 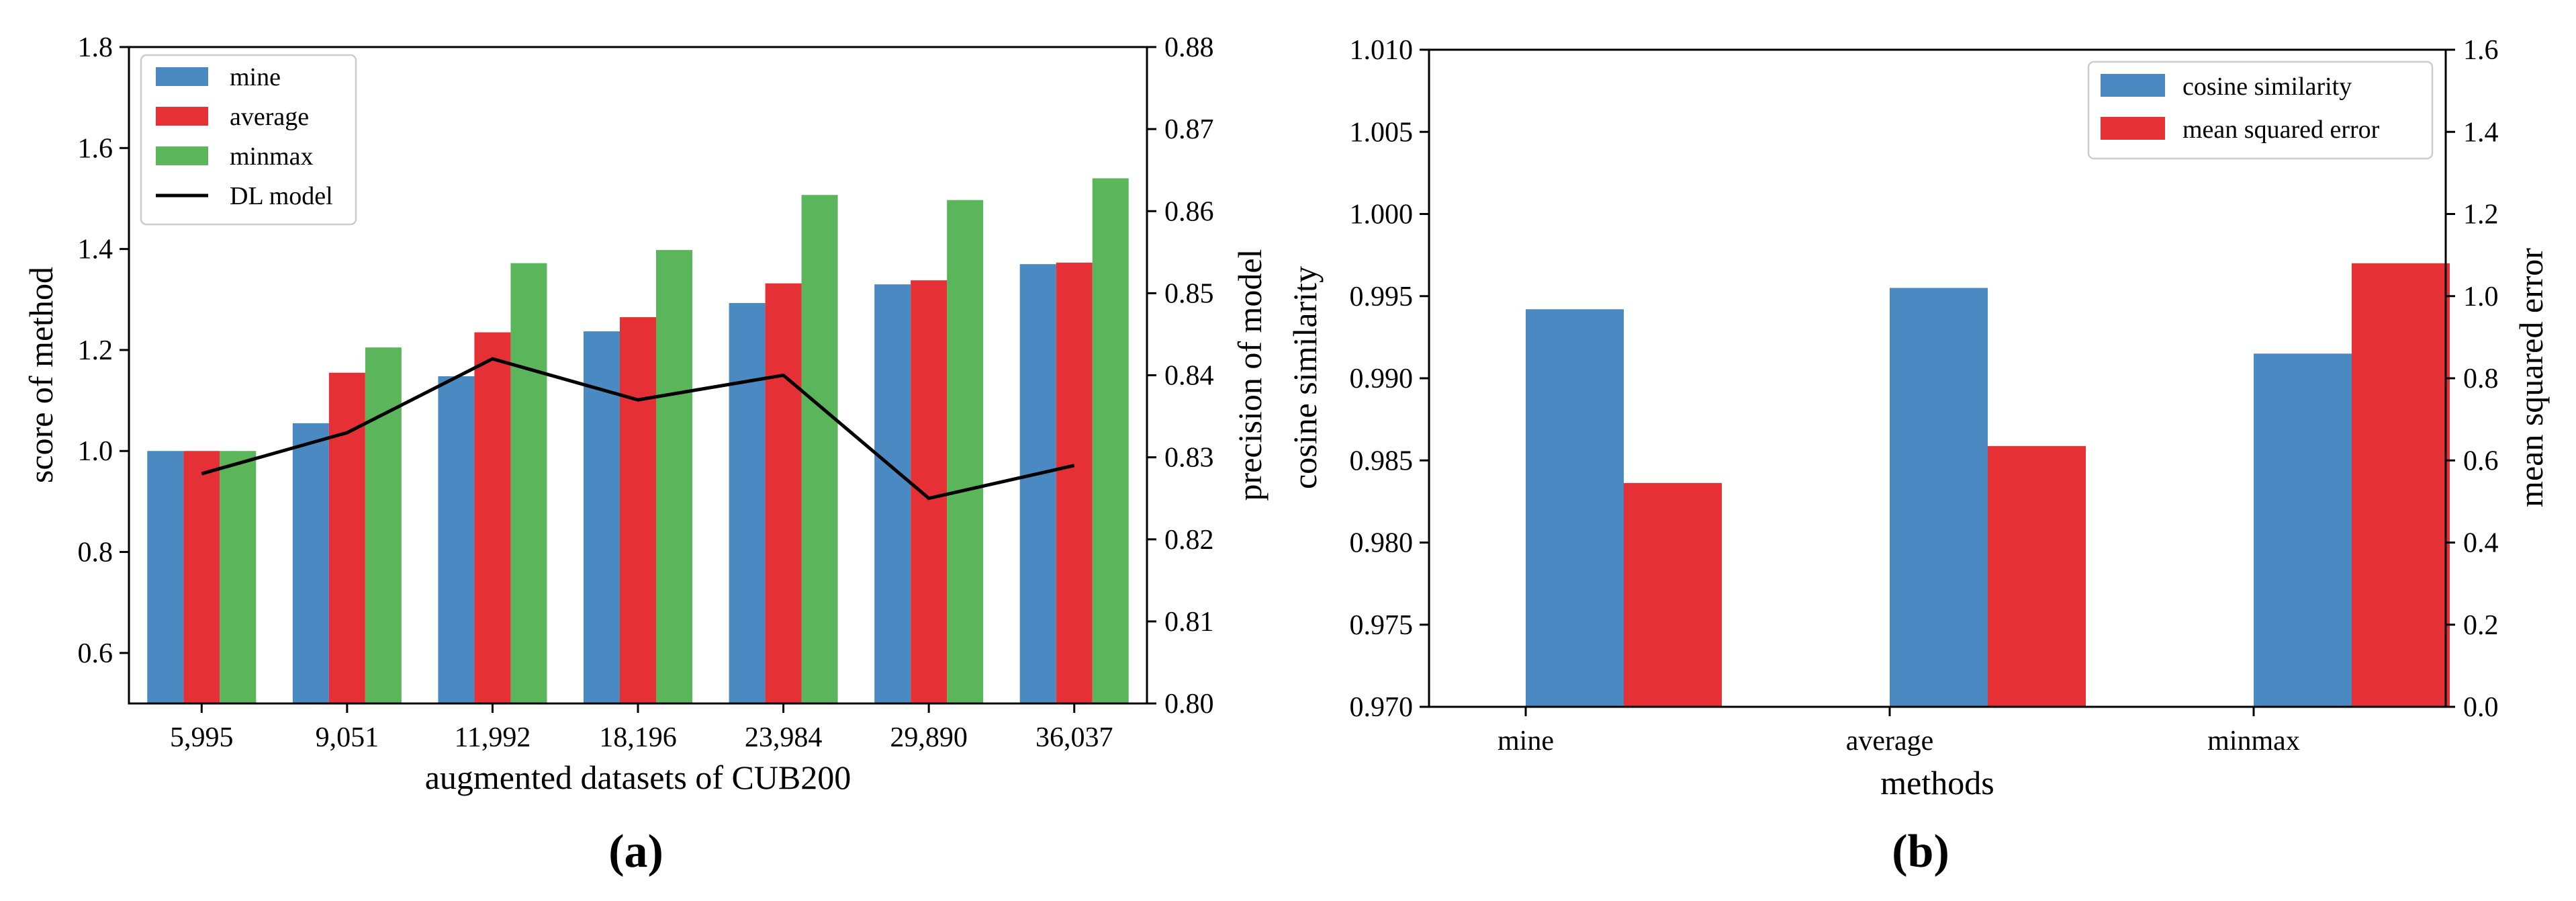 What do you see at coordinates (95, 654) in the screenshot?
I see `y-tick-label: 0.6` at bounding box center [95, 654].